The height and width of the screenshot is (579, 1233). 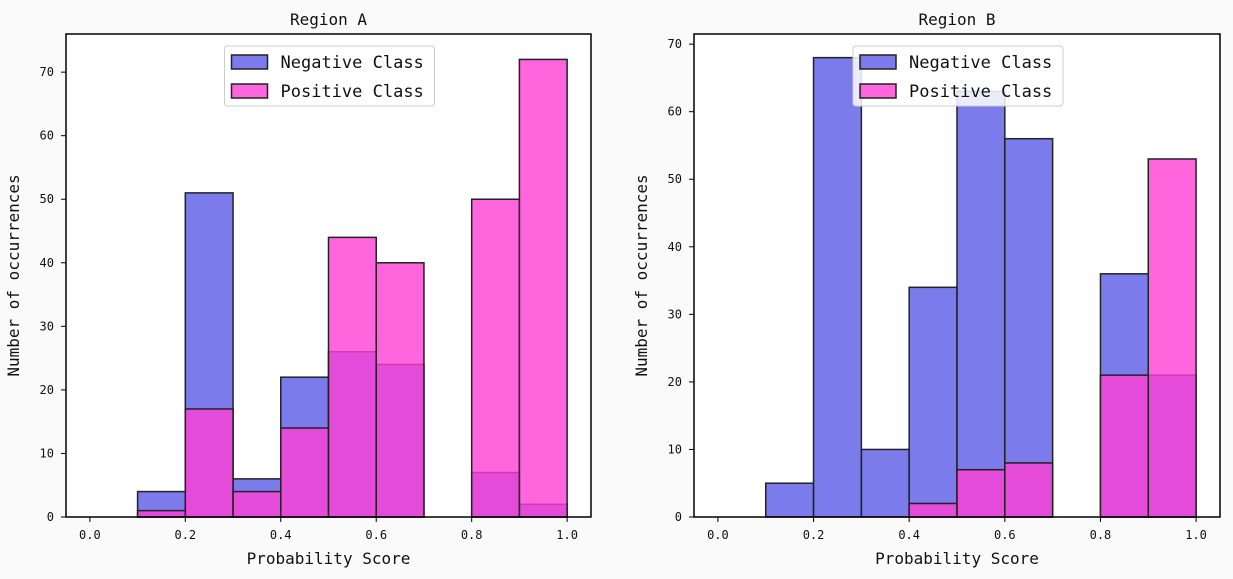 What do you see at coordinates (956, 19) in the screenshot?
I see `chart-title: Region B` at bounding box center [956, 19].